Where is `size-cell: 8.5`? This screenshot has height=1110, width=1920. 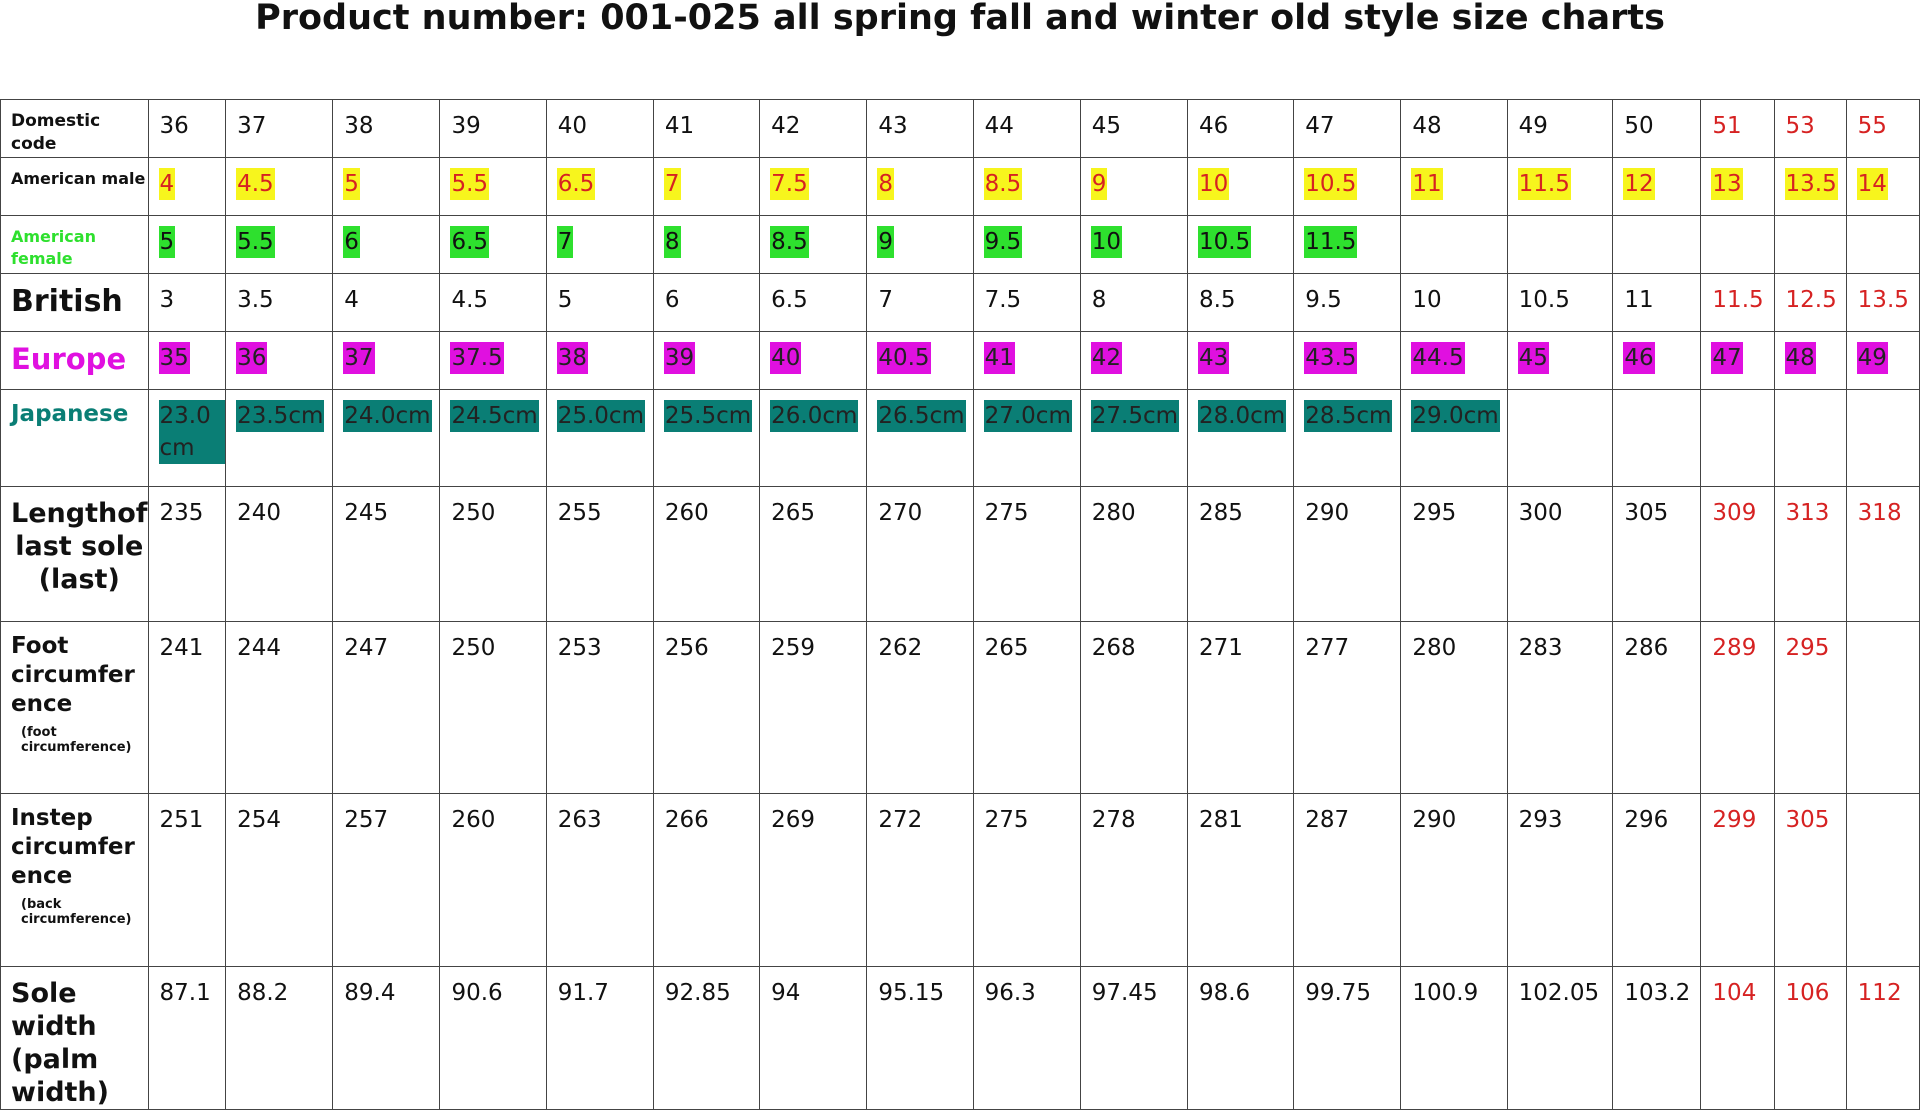
size-cell: 8.5 is located at coordinates (813, 244).